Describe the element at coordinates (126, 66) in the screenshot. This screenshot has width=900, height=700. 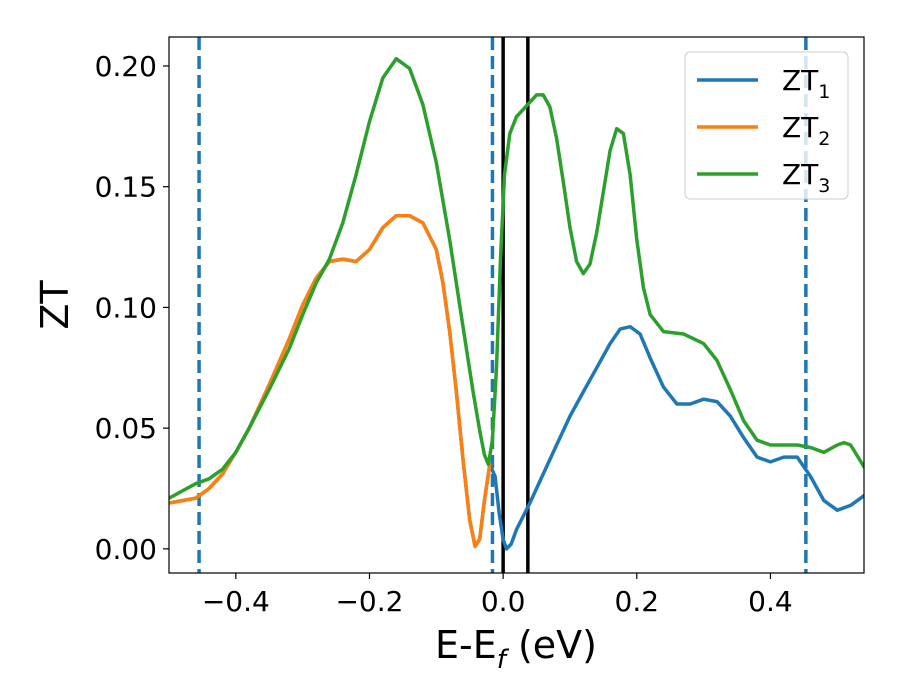
I see `y-tick-label: 0.20` at that location.